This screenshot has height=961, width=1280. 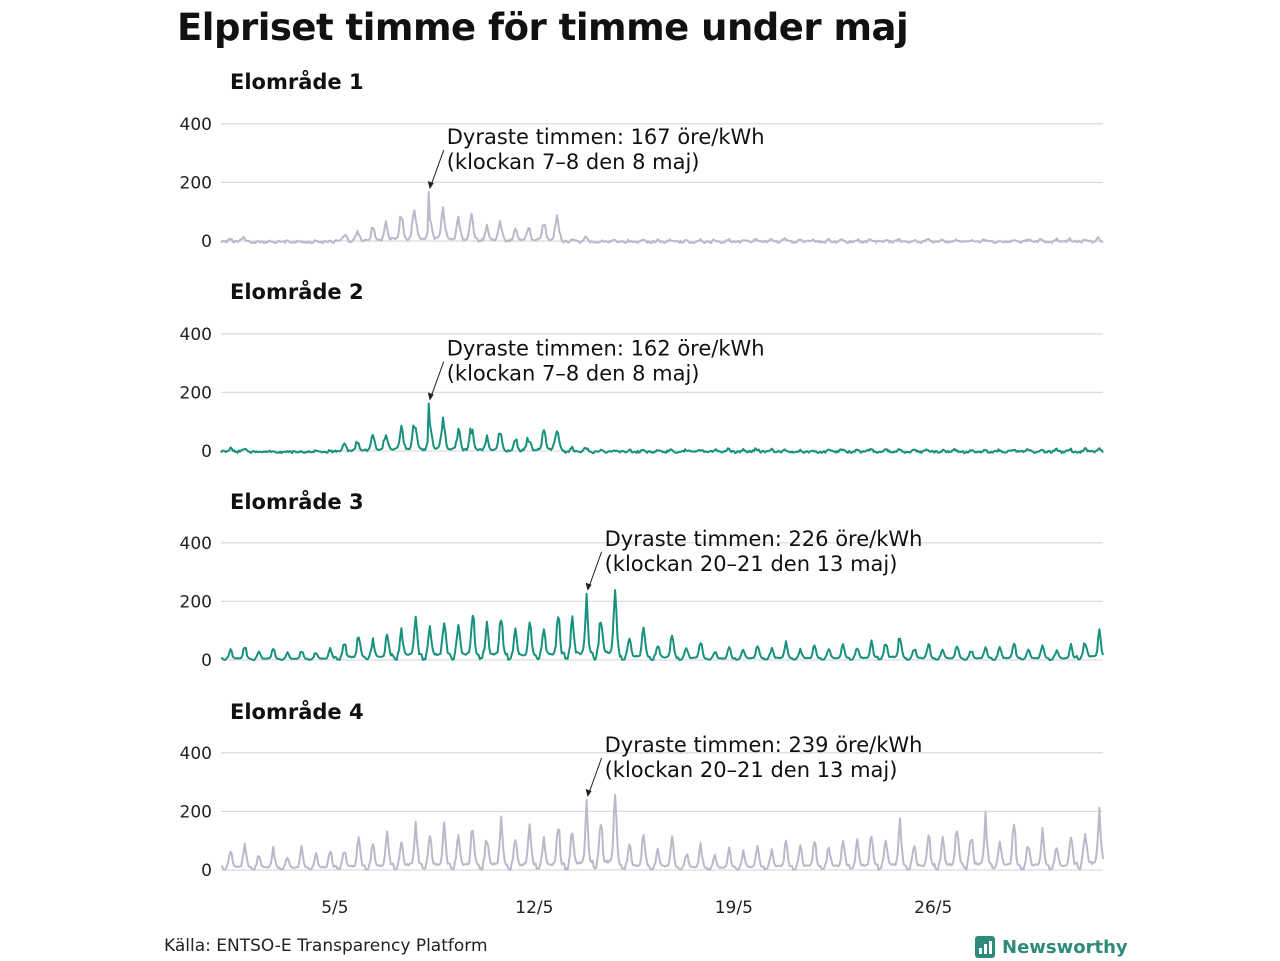 What do you see at coordinates (1065, 947) in the screenshot?
I see `brand-name: Newsworthy` at bounding box center [1065, 947].